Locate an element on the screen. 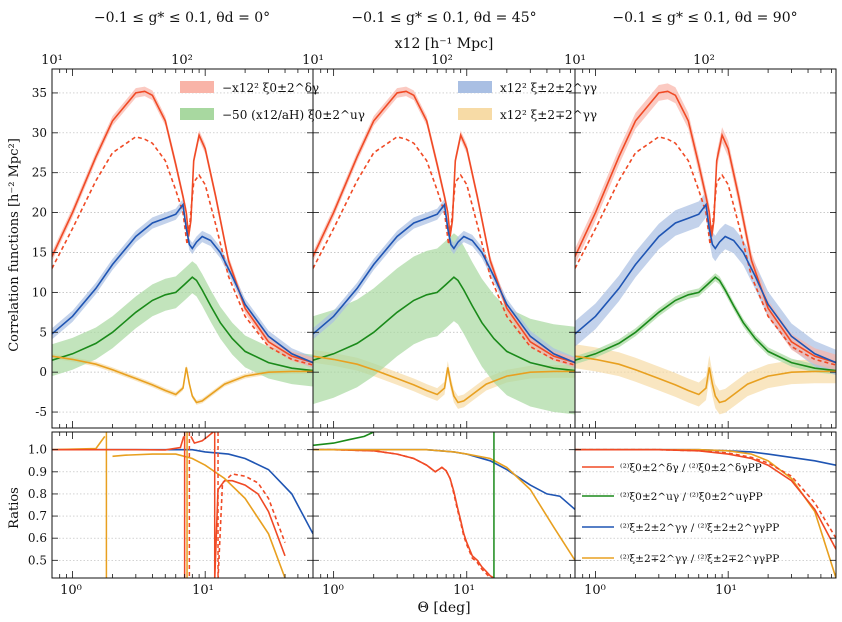 The height and width of the screenshot is (622, 842). red-uncertainty-band is located at coordinates (182, 227).